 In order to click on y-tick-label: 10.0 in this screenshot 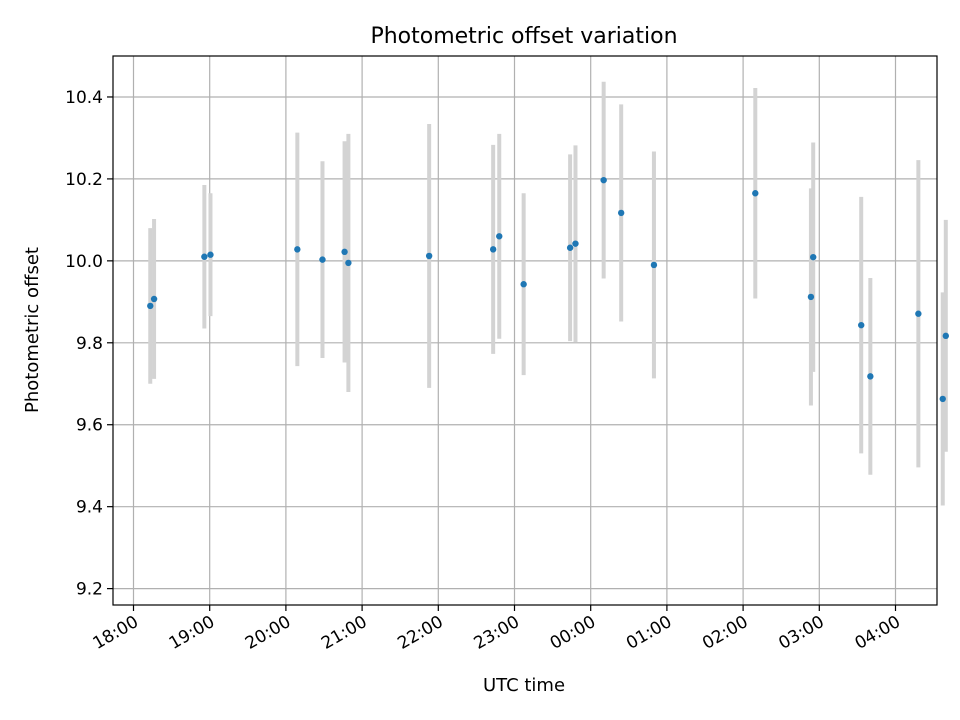, I will do `click(84, 262)`.